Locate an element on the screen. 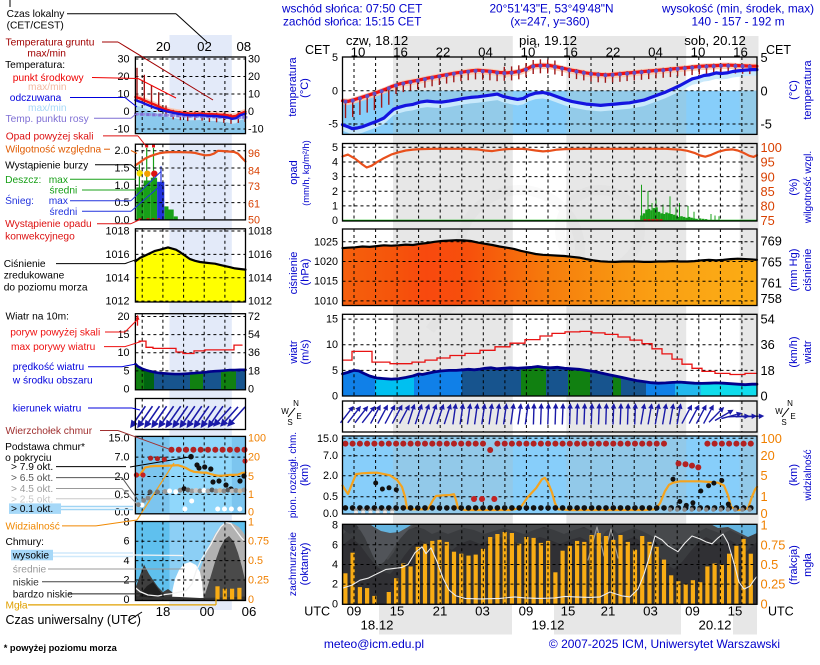 The height and width of the screenshot is (665, 820). svg-text: pion. rozciągł. chm. is located at coordinates (293, 475).